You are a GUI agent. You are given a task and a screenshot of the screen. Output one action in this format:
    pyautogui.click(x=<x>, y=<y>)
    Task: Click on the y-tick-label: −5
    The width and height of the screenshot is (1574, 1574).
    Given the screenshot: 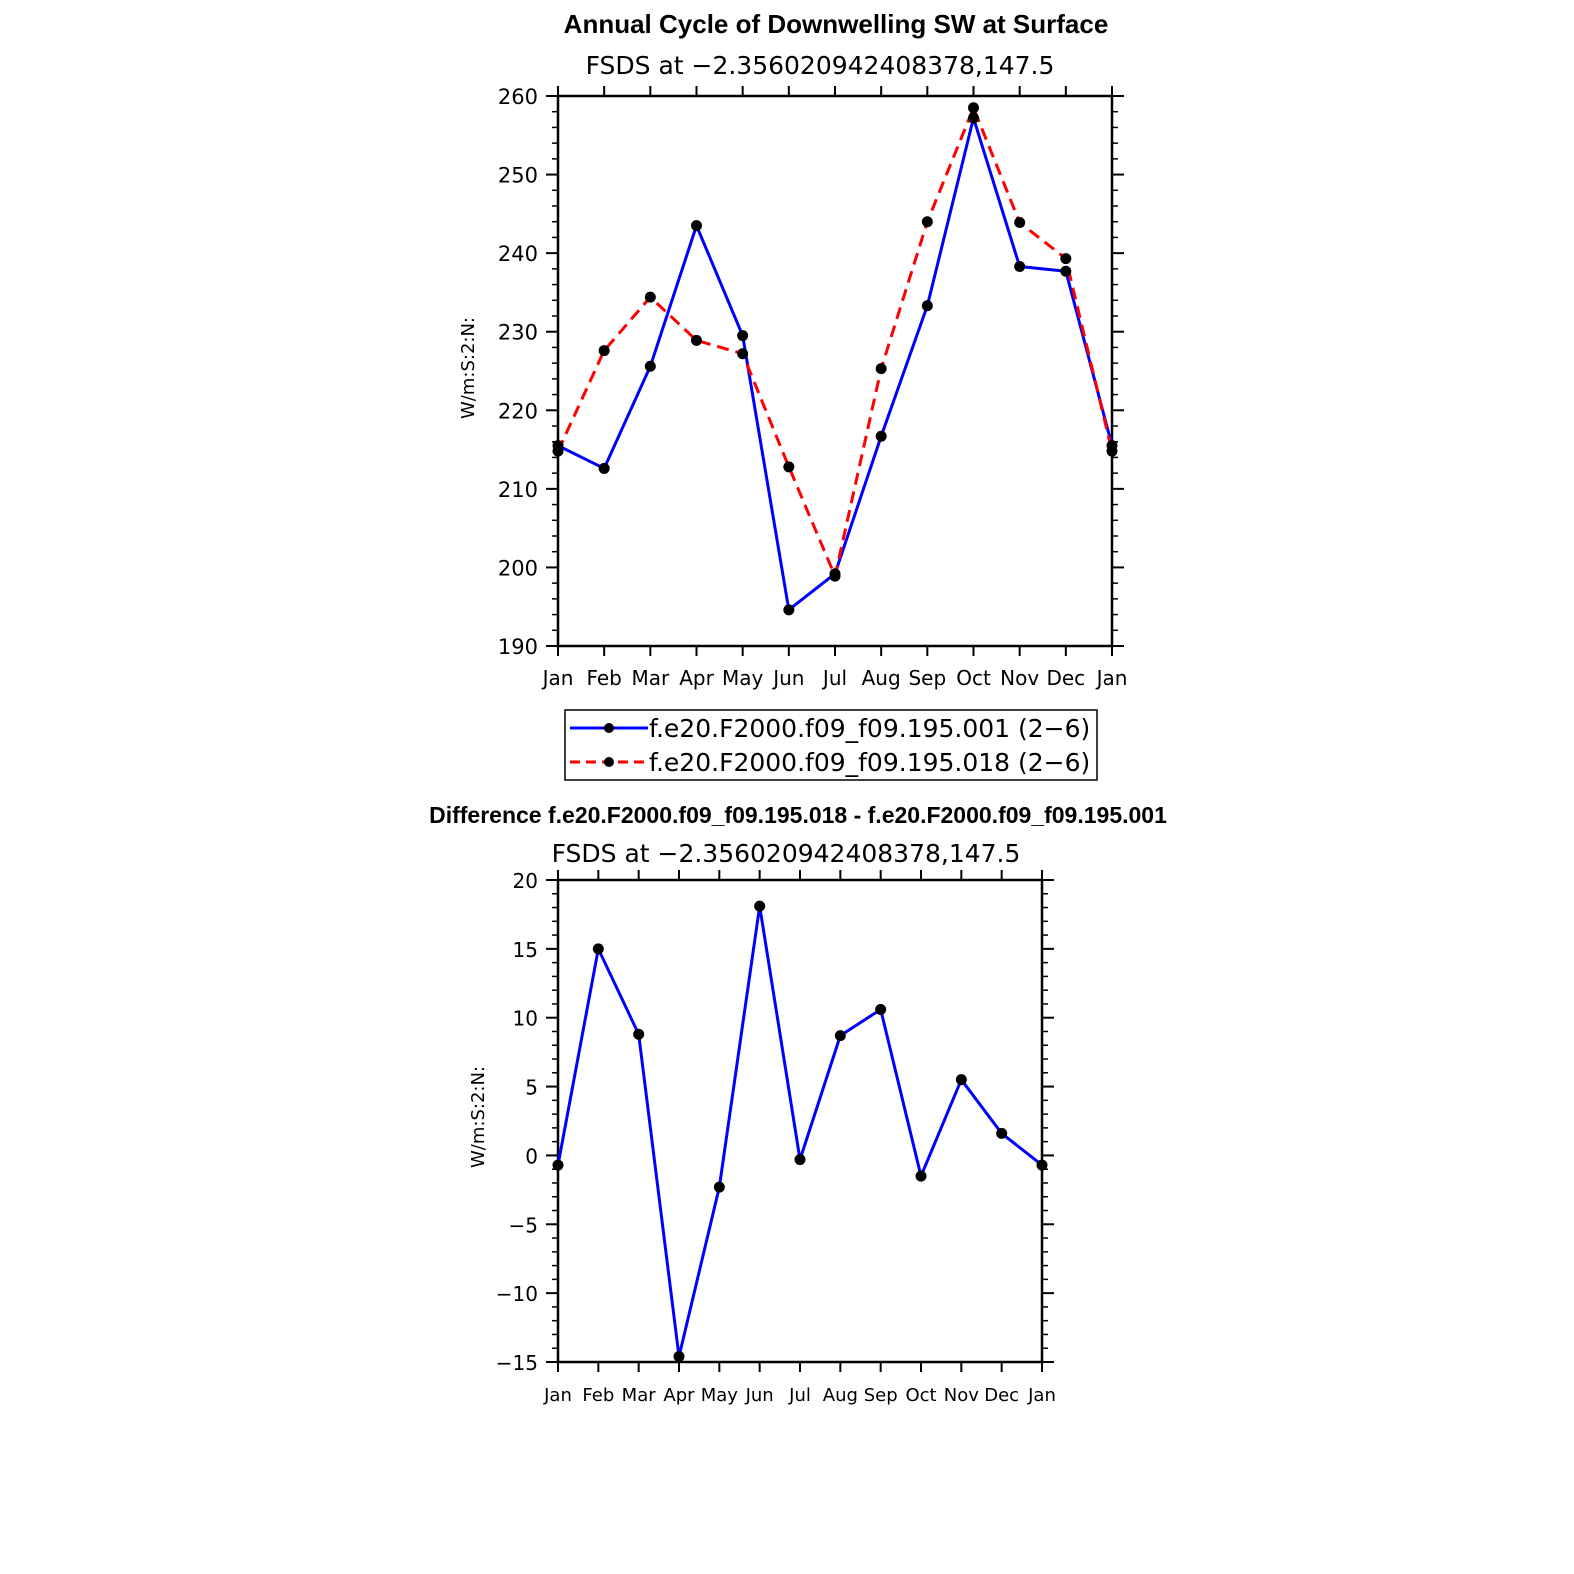 What is the action you would take?
    pyautogui.click(x=523, y=1225)
    